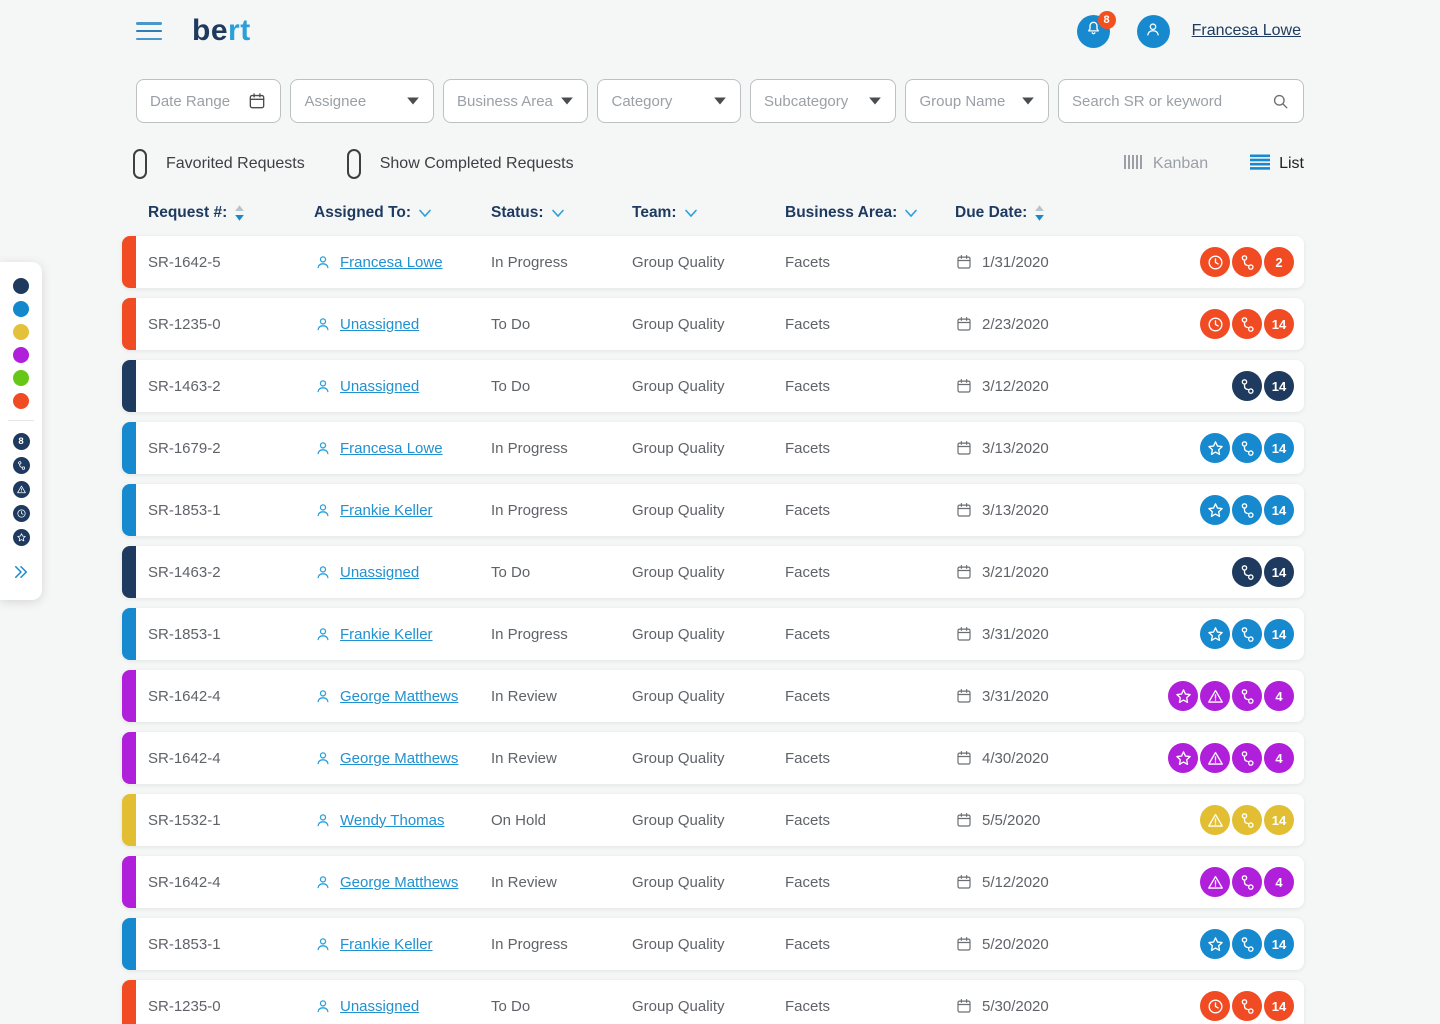  I want to click on favorited-requests-toggle, so click(140, 164).